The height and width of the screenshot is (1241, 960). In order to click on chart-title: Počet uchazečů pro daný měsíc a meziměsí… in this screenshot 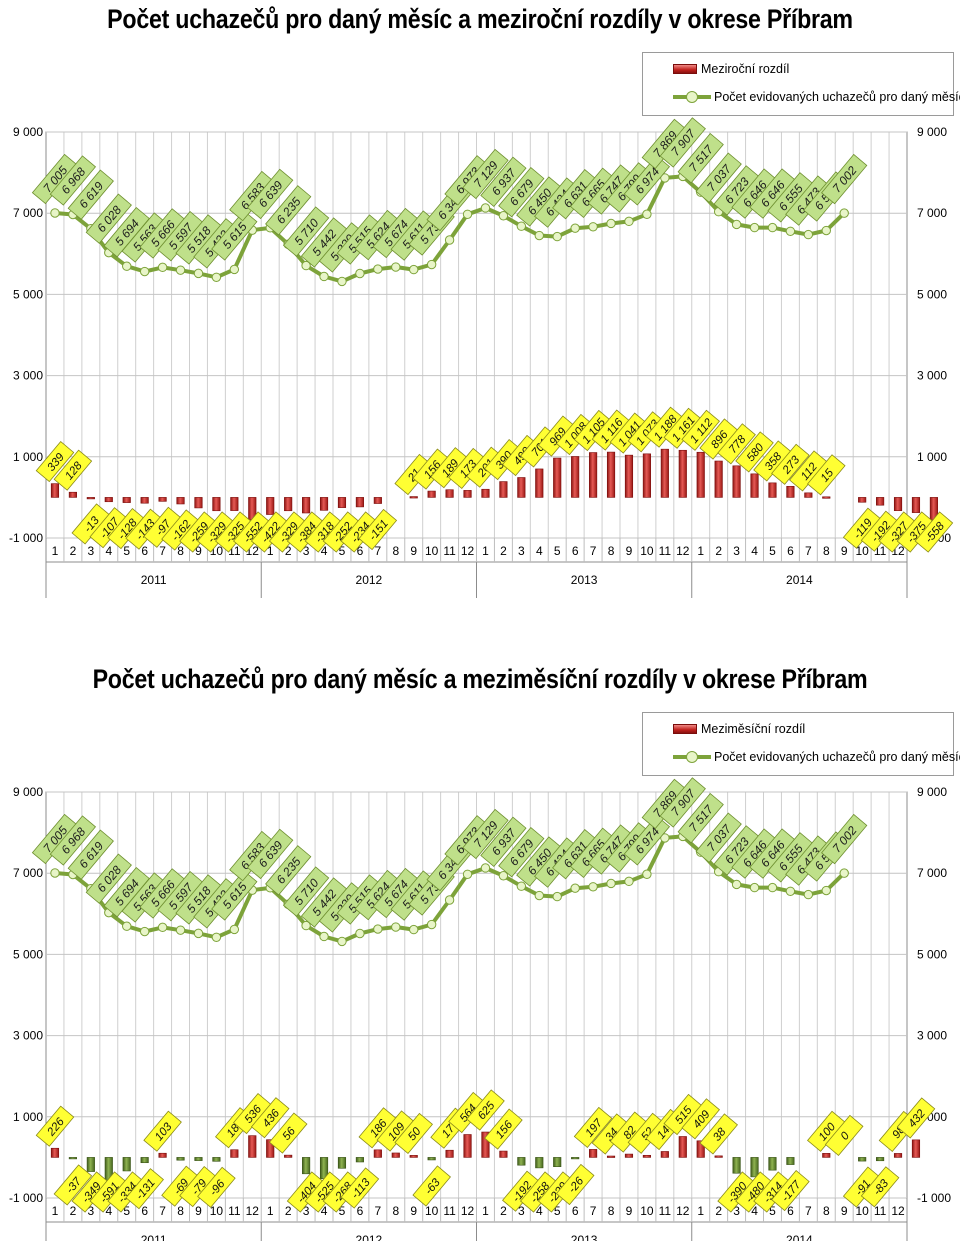, I will do `click(480, 679)`.